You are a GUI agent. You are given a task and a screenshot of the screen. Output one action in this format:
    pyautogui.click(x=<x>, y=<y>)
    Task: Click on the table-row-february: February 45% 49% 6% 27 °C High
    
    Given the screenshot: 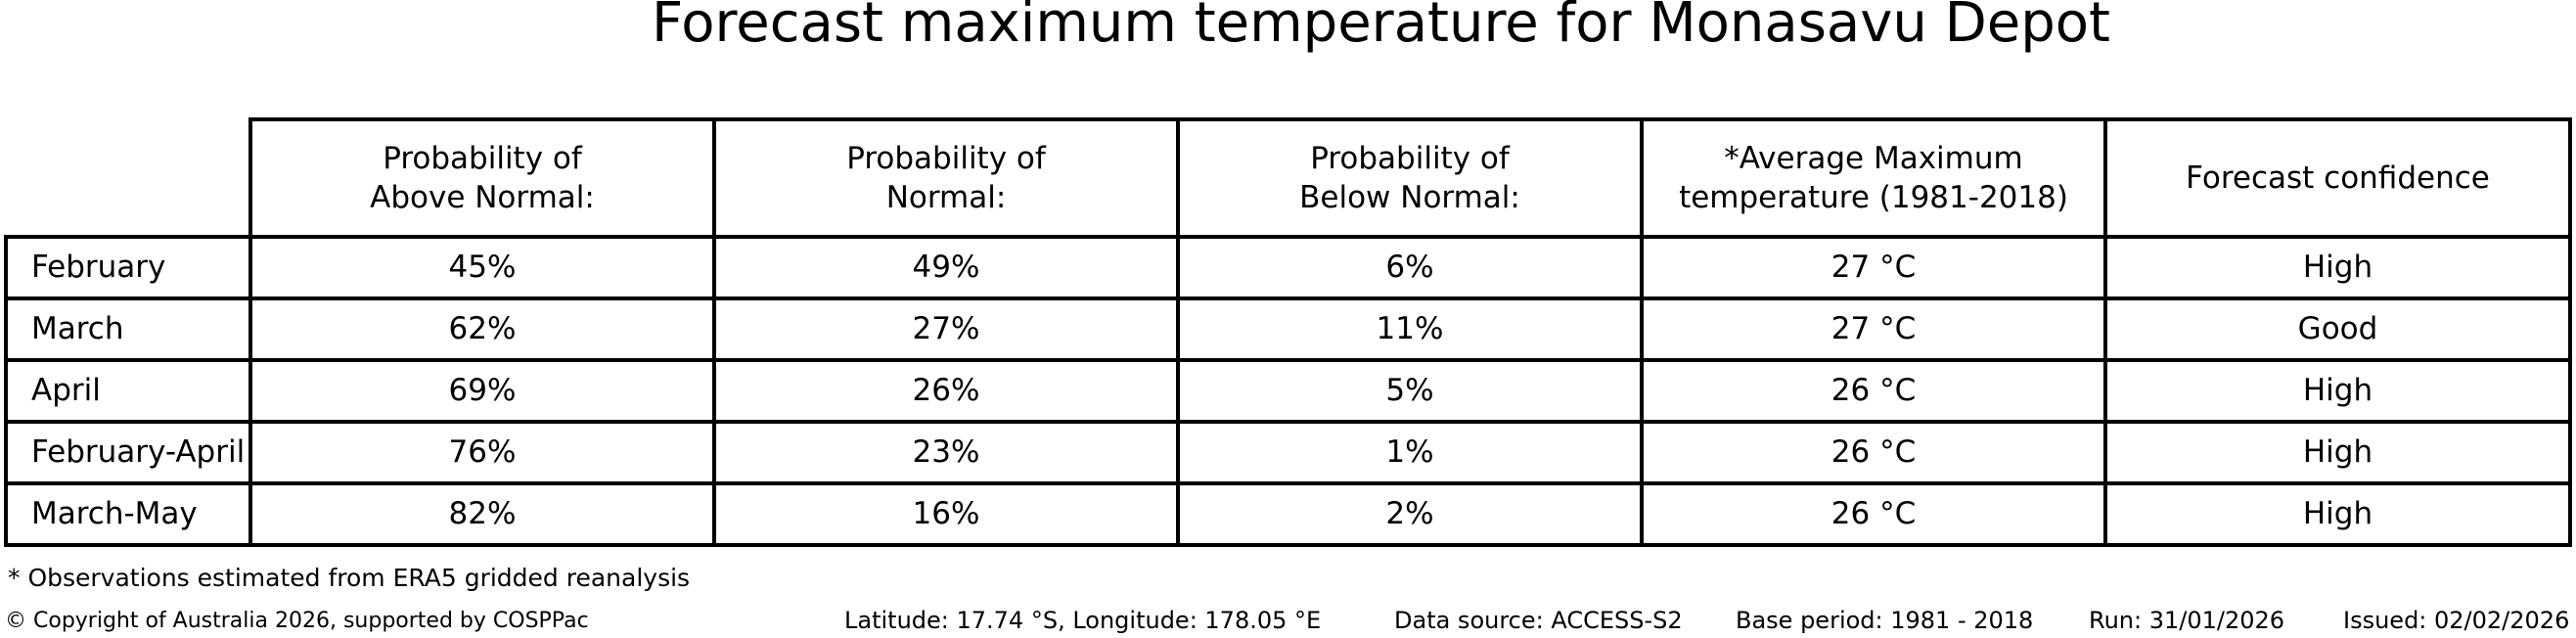 What is the action you would take?
    pyautogui.click(x=1288, y=267)
    